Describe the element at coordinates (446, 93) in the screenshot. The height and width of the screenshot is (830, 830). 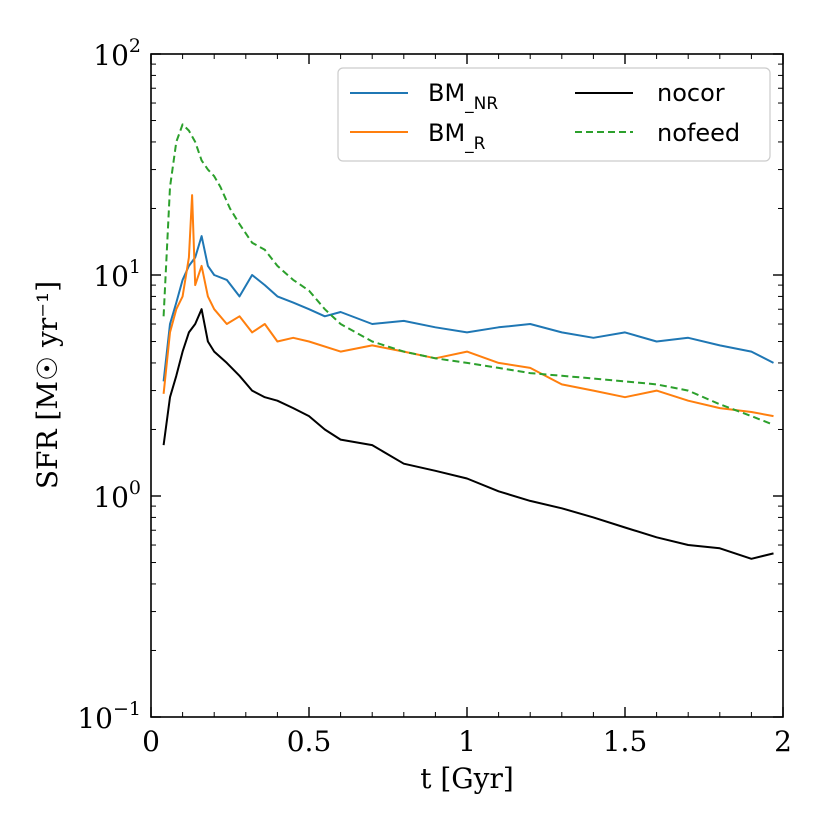
I see `legend-bm-nr-base: BM` at that location.